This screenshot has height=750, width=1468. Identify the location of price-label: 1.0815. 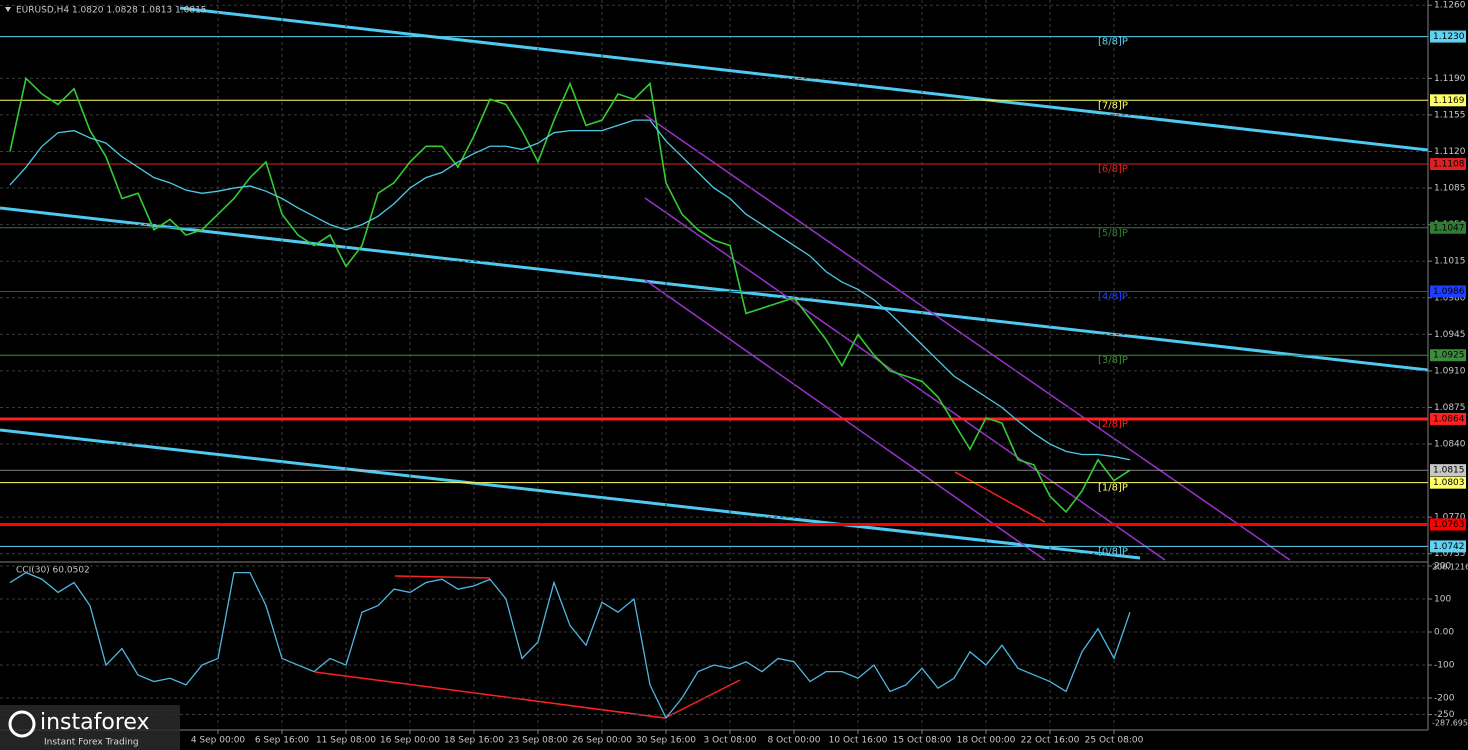
(1449, 471).